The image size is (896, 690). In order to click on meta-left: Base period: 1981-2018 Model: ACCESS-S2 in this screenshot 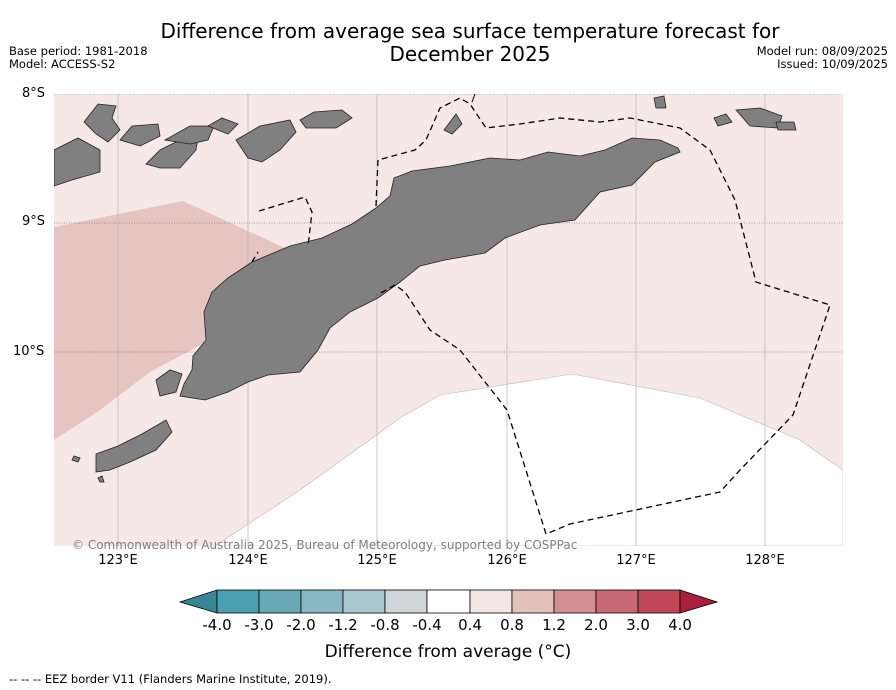, I will do `click(78, 58)`.